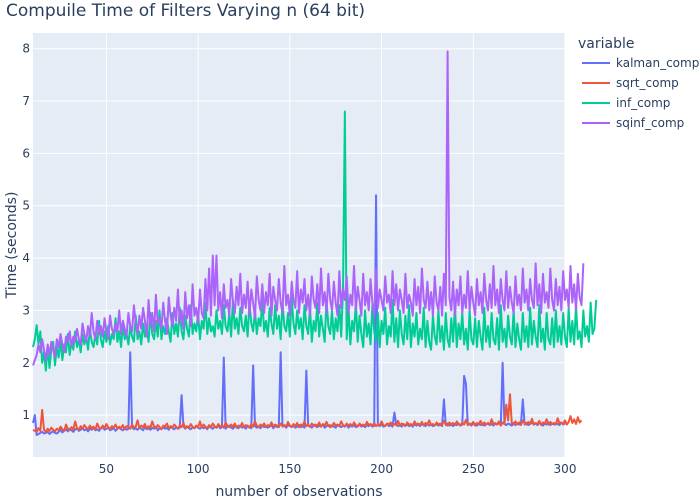  What do you see at coordinates (647, 83) in the screenshot?
I see `legend-label: sqrt_comp` at bounding box center [647, 83].